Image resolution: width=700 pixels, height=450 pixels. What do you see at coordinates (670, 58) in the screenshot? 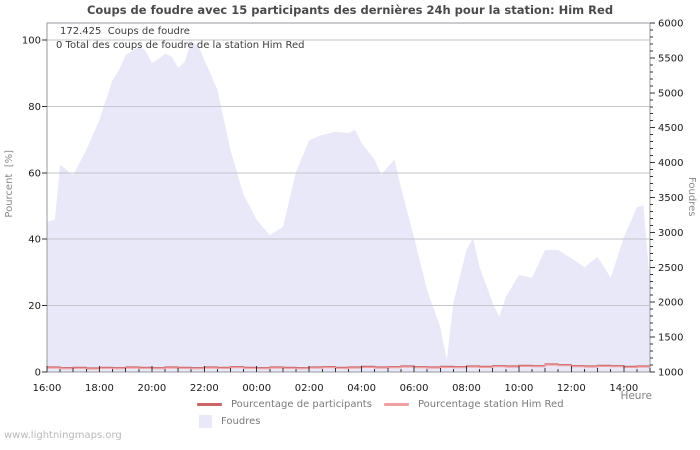
I see `svg-text: 5500` at bounding box center [670, 58].